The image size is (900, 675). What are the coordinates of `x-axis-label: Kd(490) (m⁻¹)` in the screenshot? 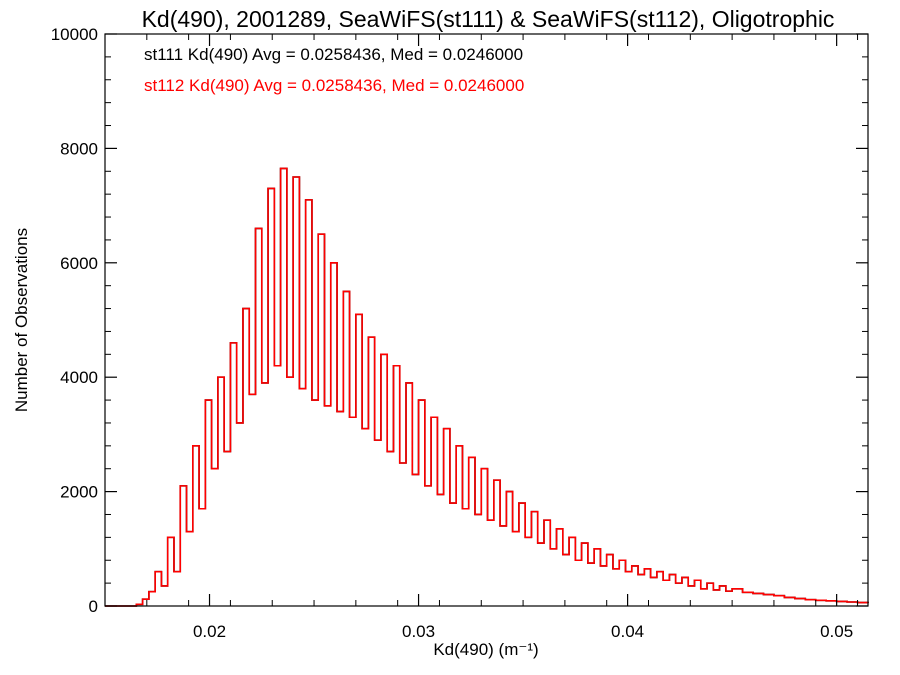 It's located at (485, 649).